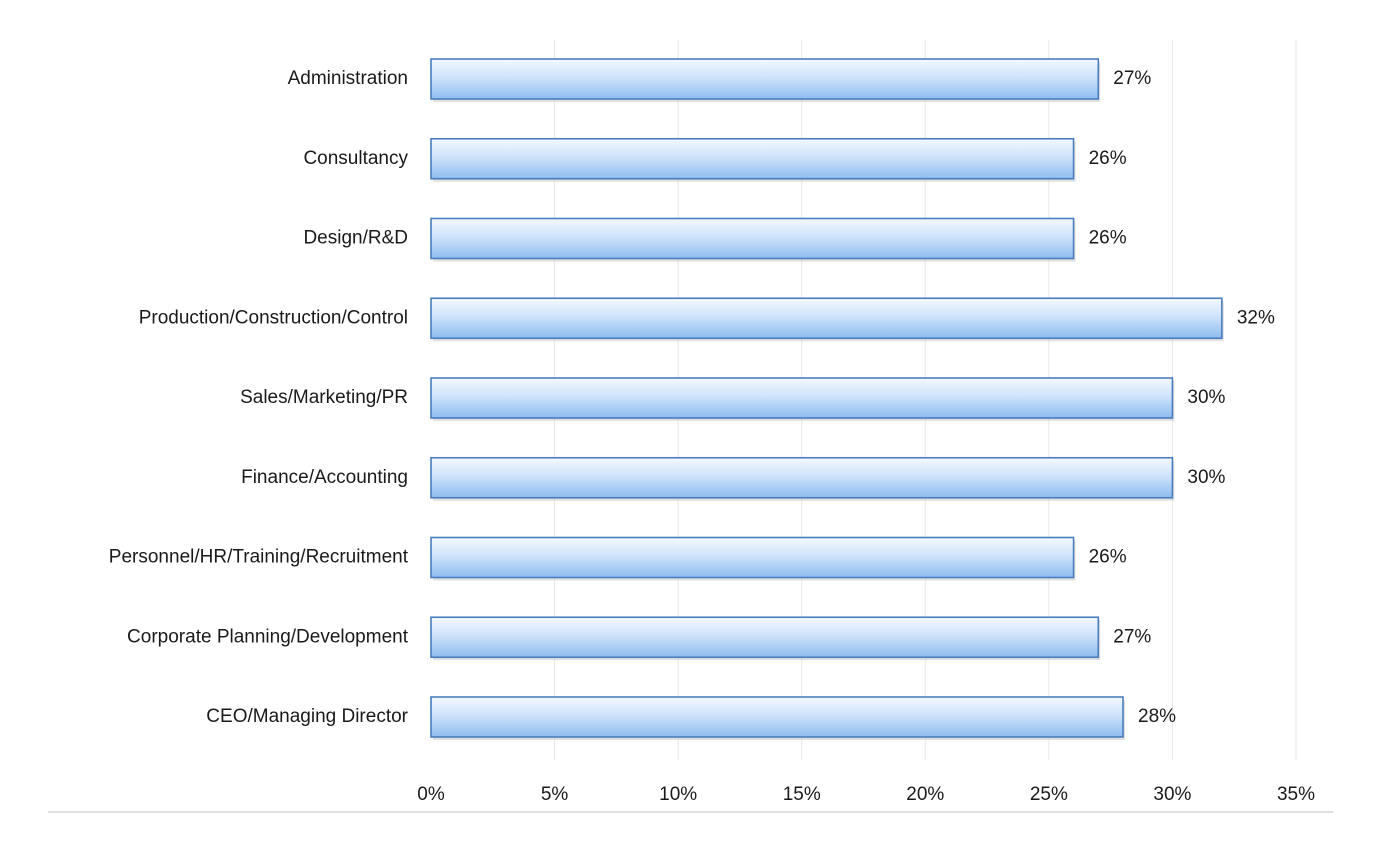  What do you see at coordinates (324, 397) in the screenshot?
I see `category-label: Sales/Marketing/PR` at bounding box center [324, 397].